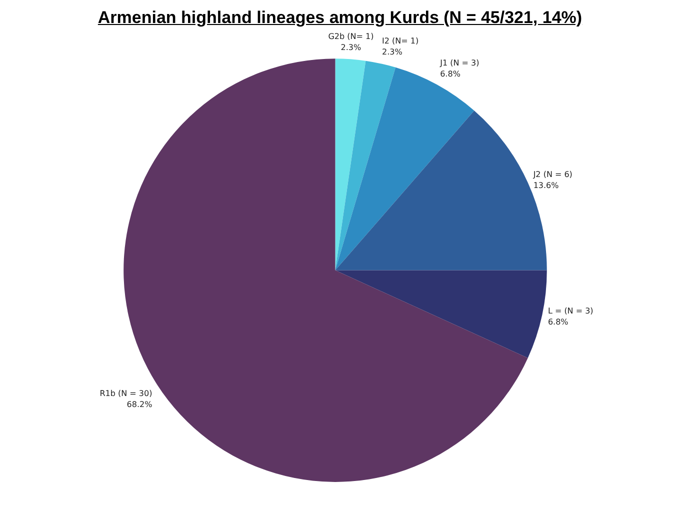 This screenshot has width=680, height=510. What do you see at coordinates (459, 63) in the screenshot?
I see `slice-label: J1 (N = 3)` at bounding box center [459, 63].